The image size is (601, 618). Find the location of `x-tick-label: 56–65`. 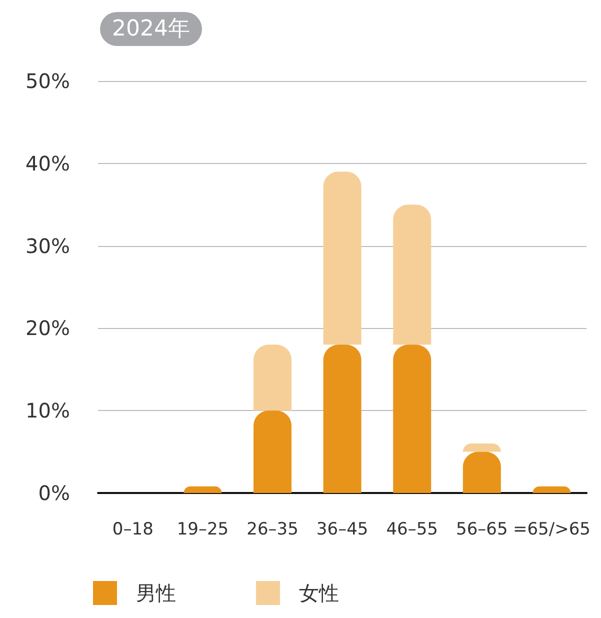

x-tick-label: 56–65 is located at coordinates (482, 530).